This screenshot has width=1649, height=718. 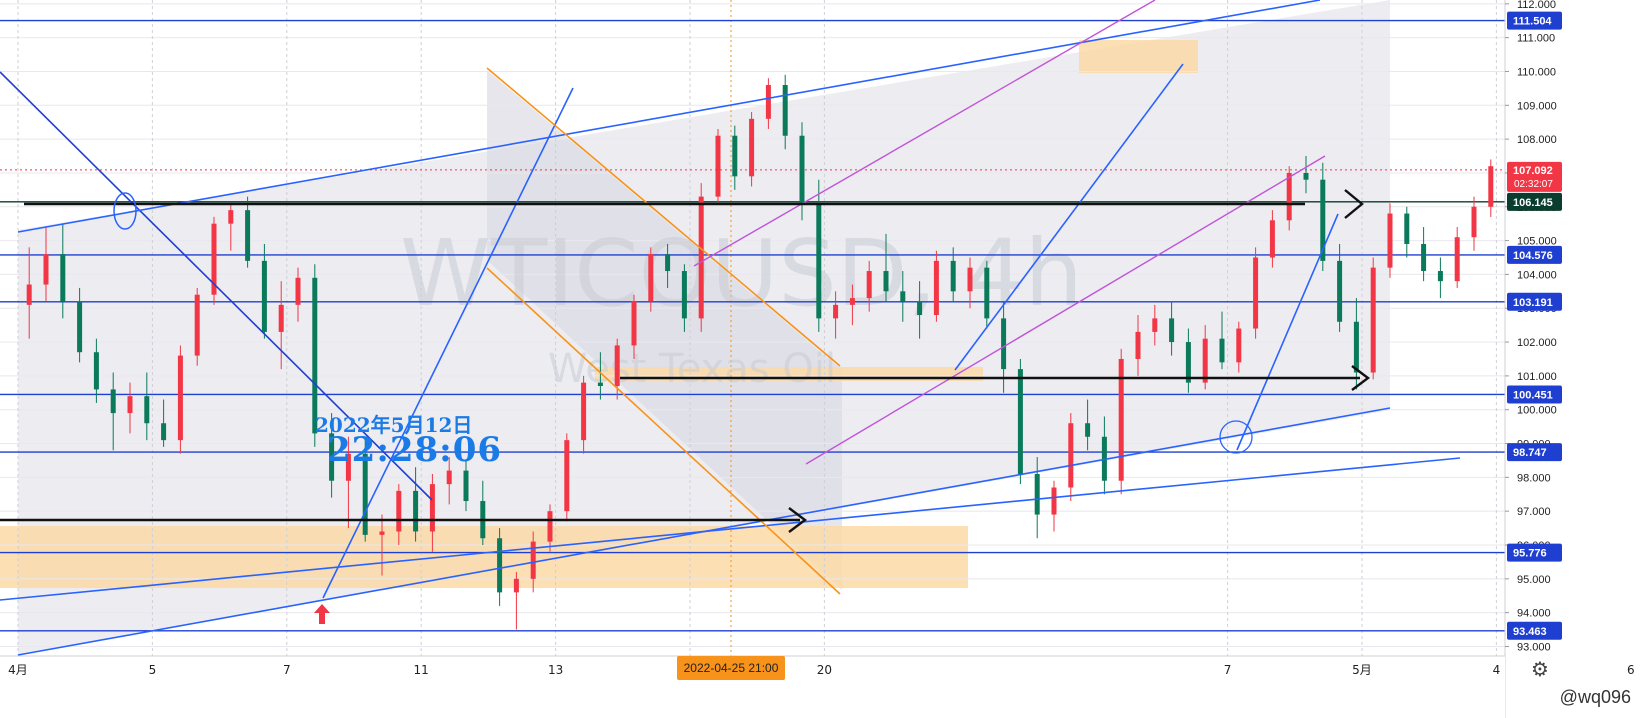 I want to click on last-price-badge, so click(x=1534, y=176).